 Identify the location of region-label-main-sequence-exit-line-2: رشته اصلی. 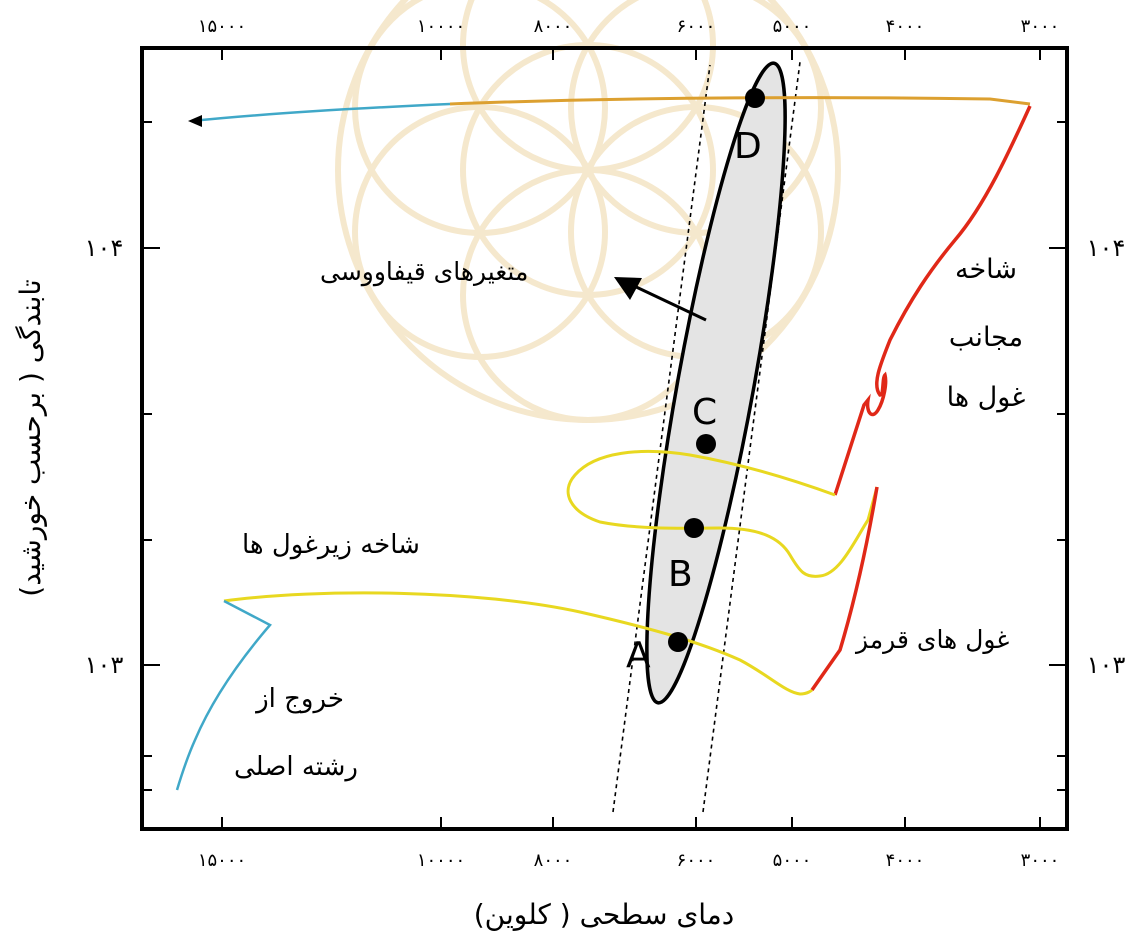
(296, 767).